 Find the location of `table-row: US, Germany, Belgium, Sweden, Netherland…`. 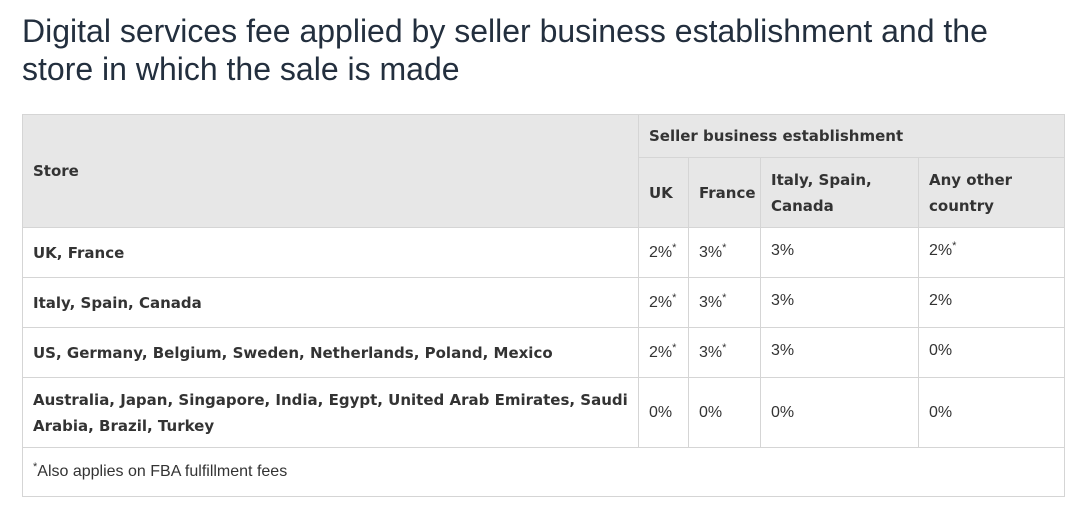

table-row: US, Germany, Belgium, Sweden, Netherland… is located at coordinates (544, 352).